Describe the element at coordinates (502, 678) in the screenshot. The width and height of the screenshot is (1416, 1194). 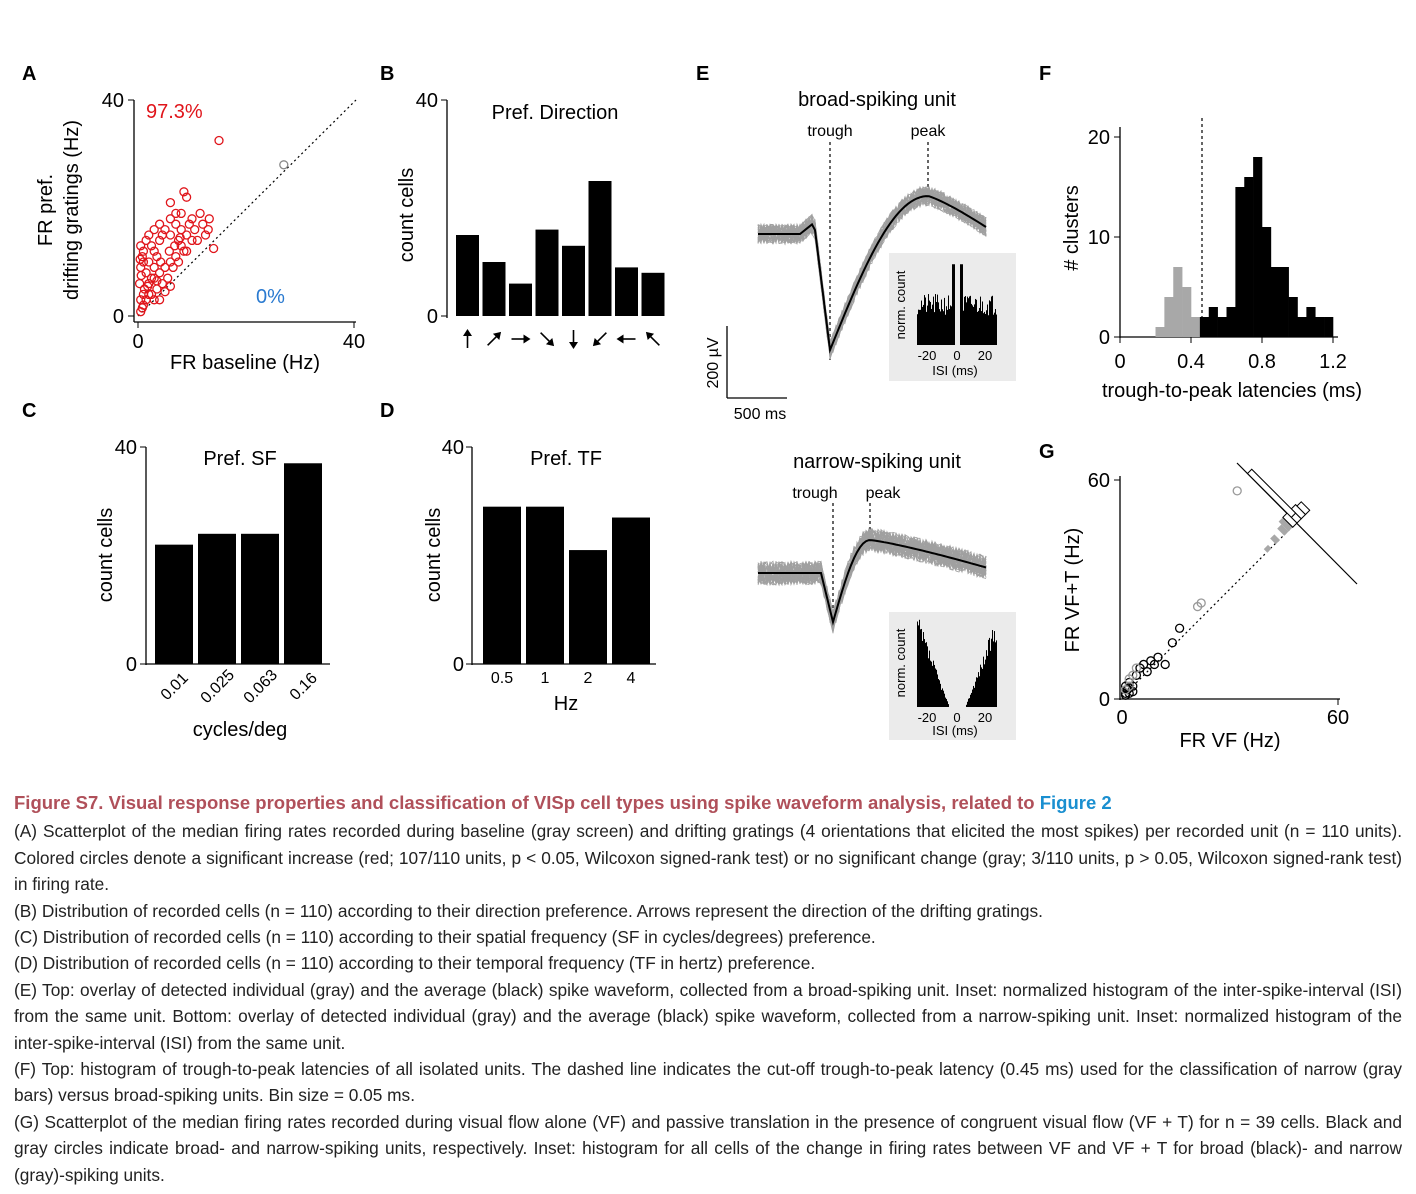
I see `d-xtick: 0.5` at that location.